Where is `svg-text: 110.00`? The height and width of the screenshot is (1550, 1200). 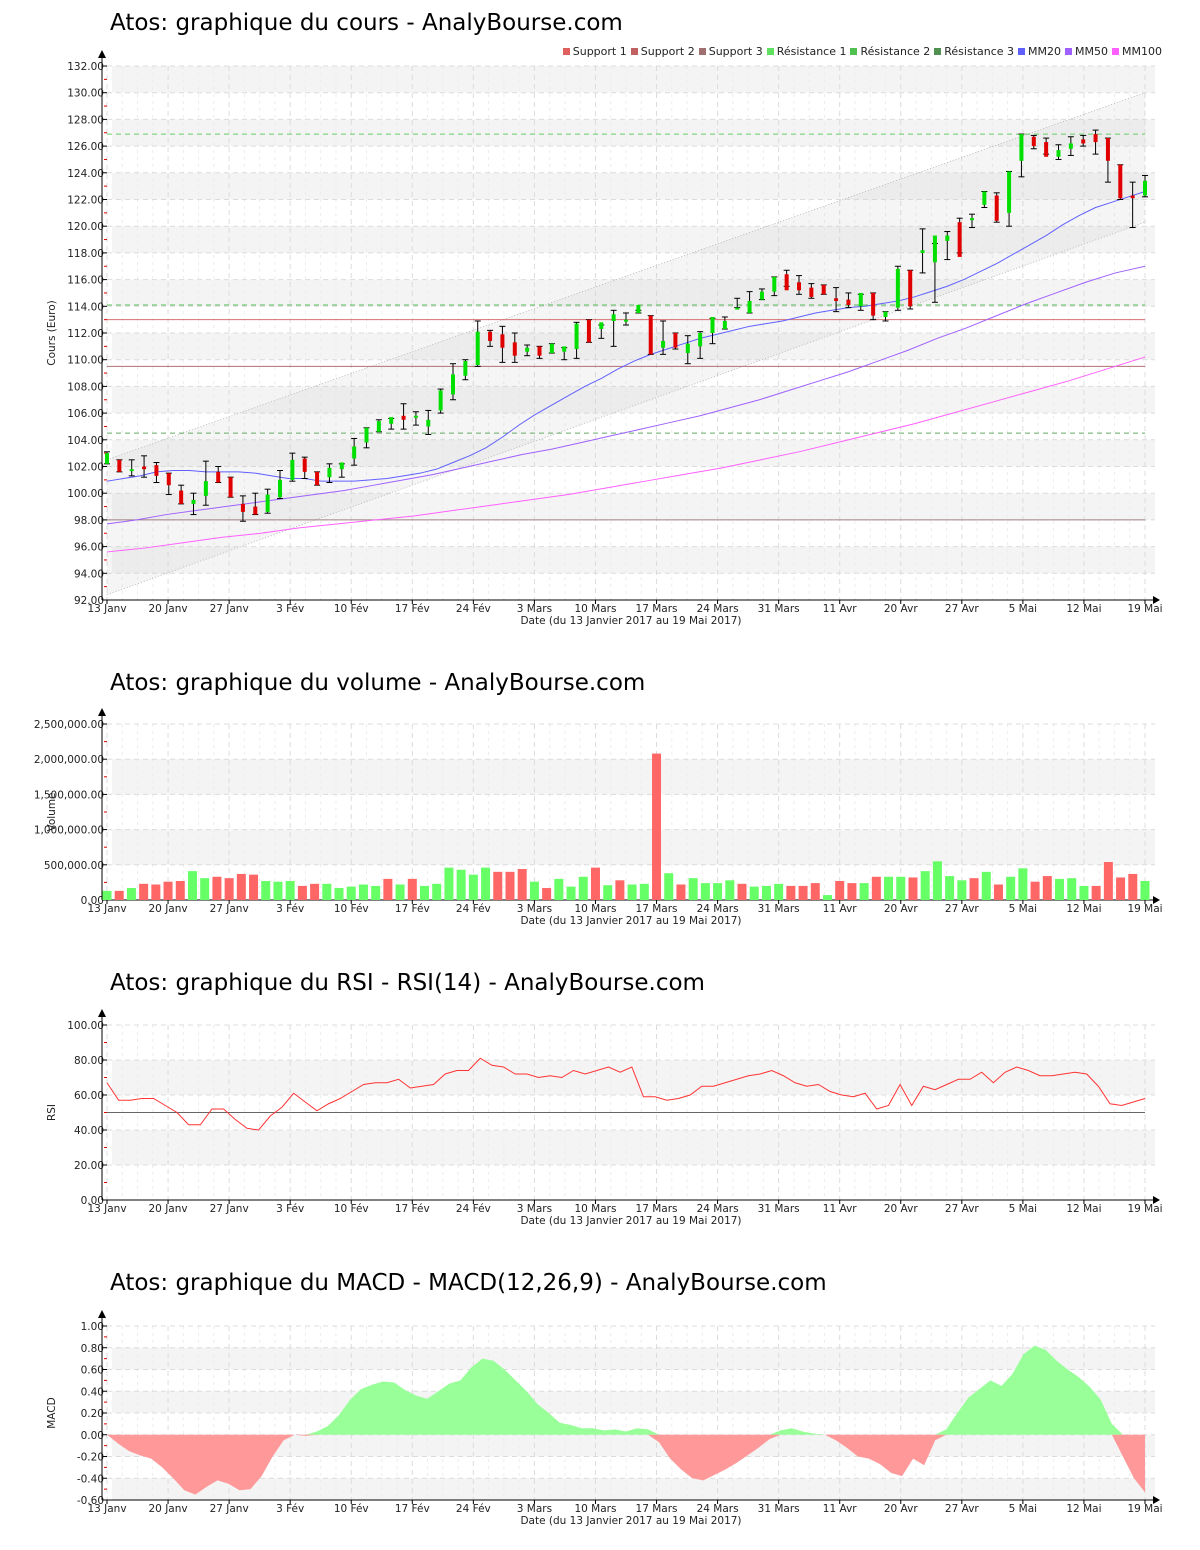
svg-text: 110.00 is located at coordinates (85, 361).